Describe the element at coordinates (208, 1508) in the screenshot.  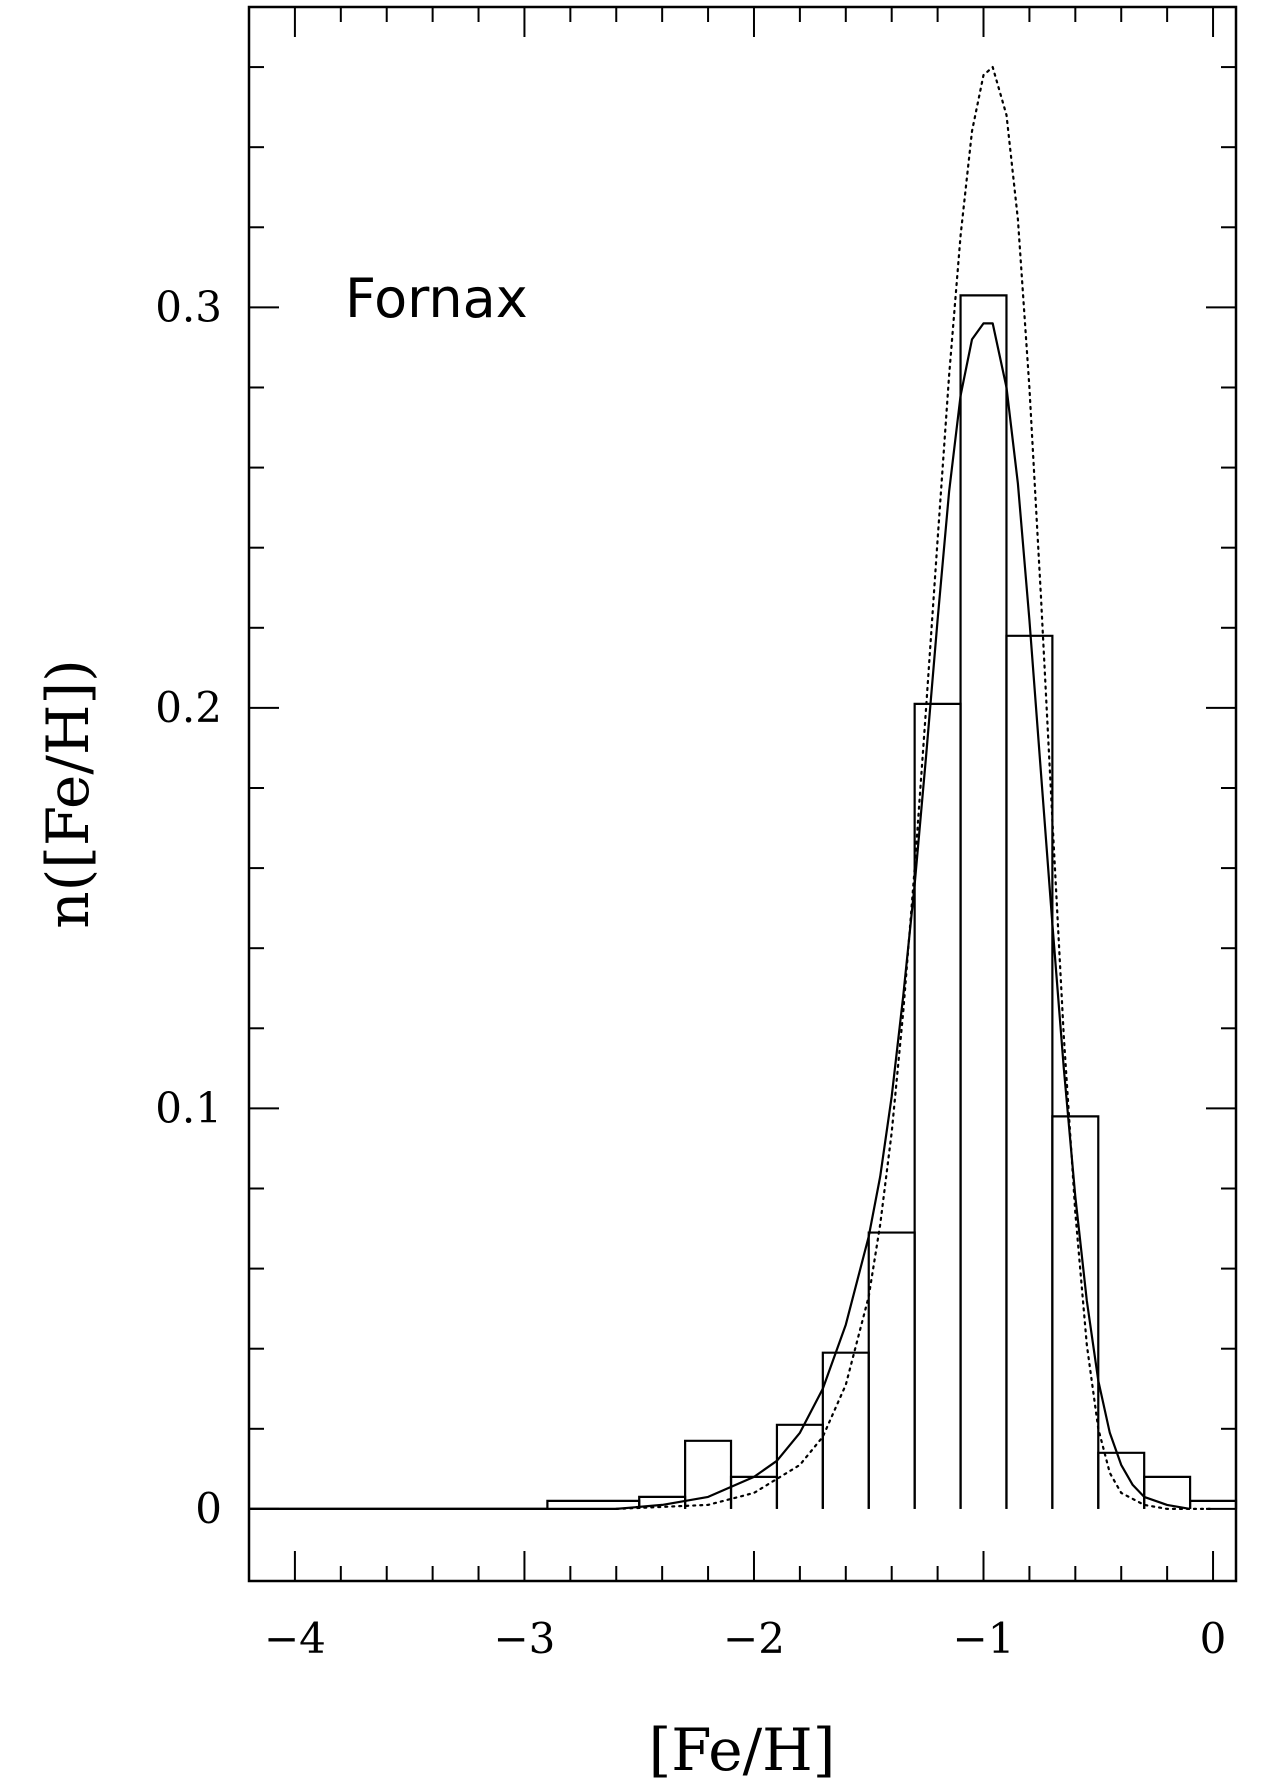
I see `y-tick-label: 0` at that location.